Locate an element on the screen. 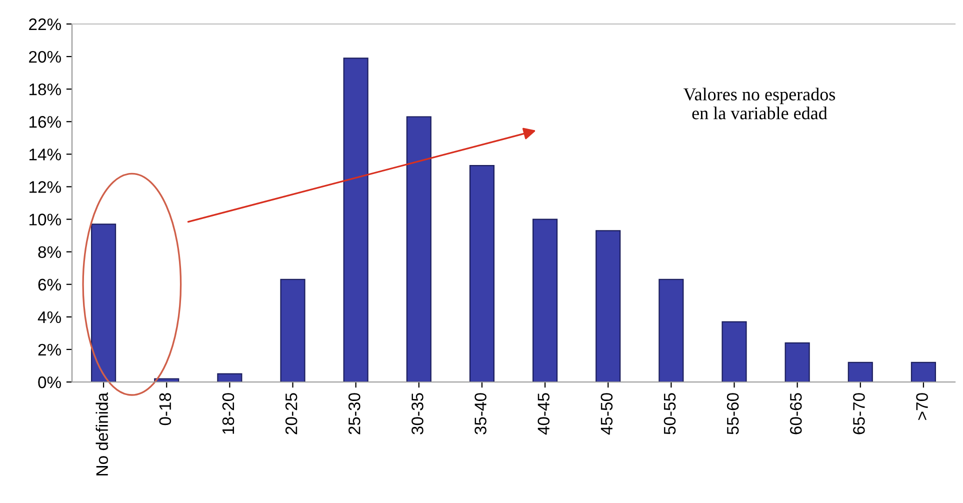  y-tick-label: 6% is located at coordinates (49, 284).